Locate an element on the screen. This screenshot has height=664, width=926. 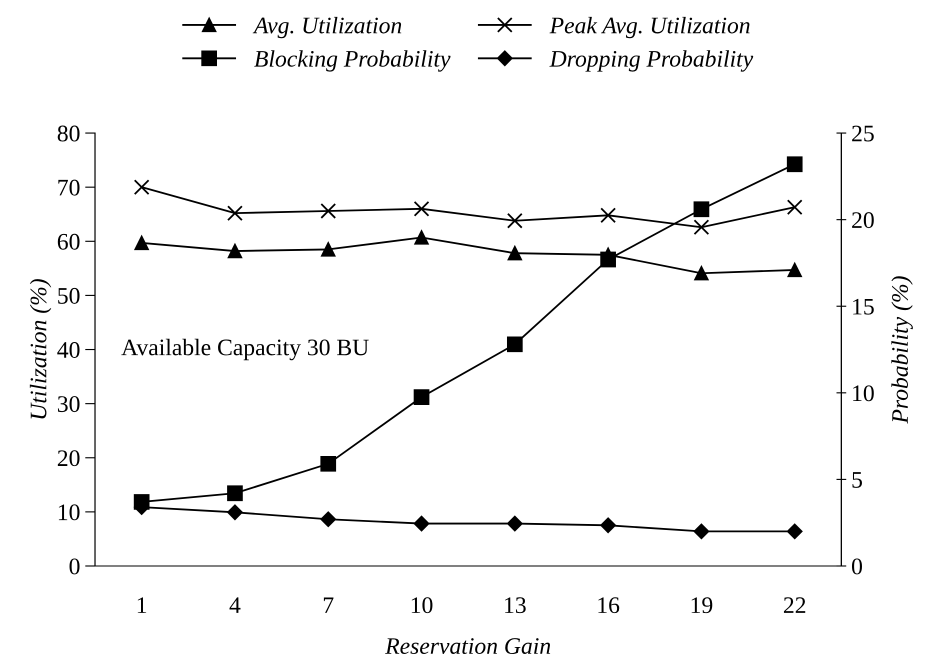
annotation: Available Capacity 30 BU is located at coordinates (245, 349).